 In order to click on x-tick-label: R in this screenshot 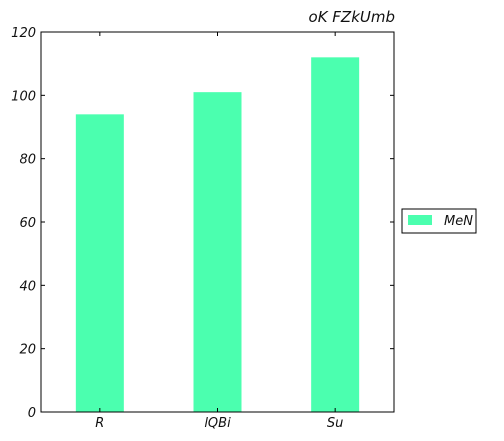, I will do `click(99, 423)`.